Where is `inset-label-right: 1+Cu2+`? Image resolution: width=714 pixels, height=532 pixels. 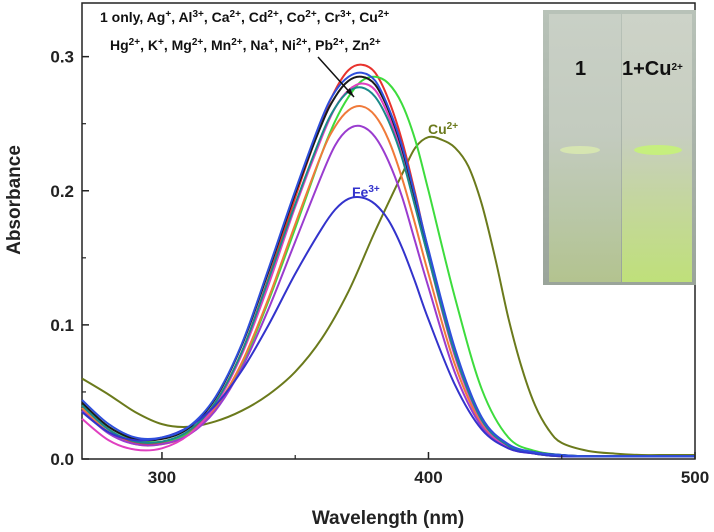
inset-label-right: 1+Cu2+ is located at coordinates (652, 69).